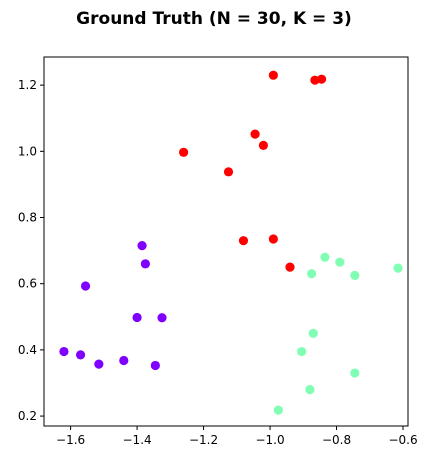  Describe the element at coordinates (27, 218) in the screenshot. I see `y-tick-label: 0.8` at that location.